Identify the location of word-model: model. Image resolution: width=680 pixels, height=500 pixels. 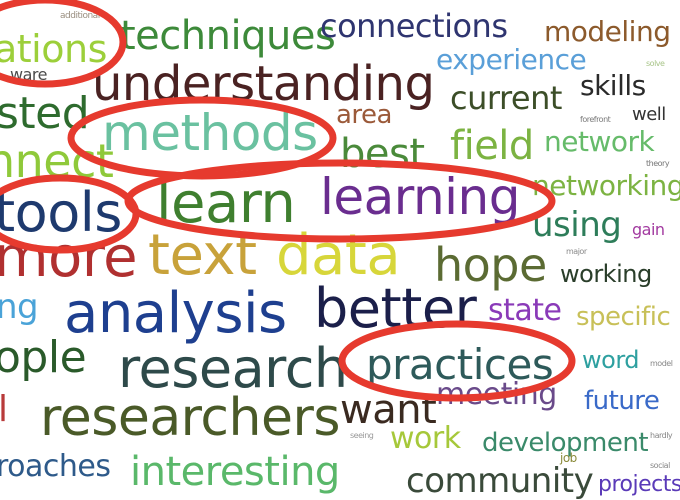
(661, 363).